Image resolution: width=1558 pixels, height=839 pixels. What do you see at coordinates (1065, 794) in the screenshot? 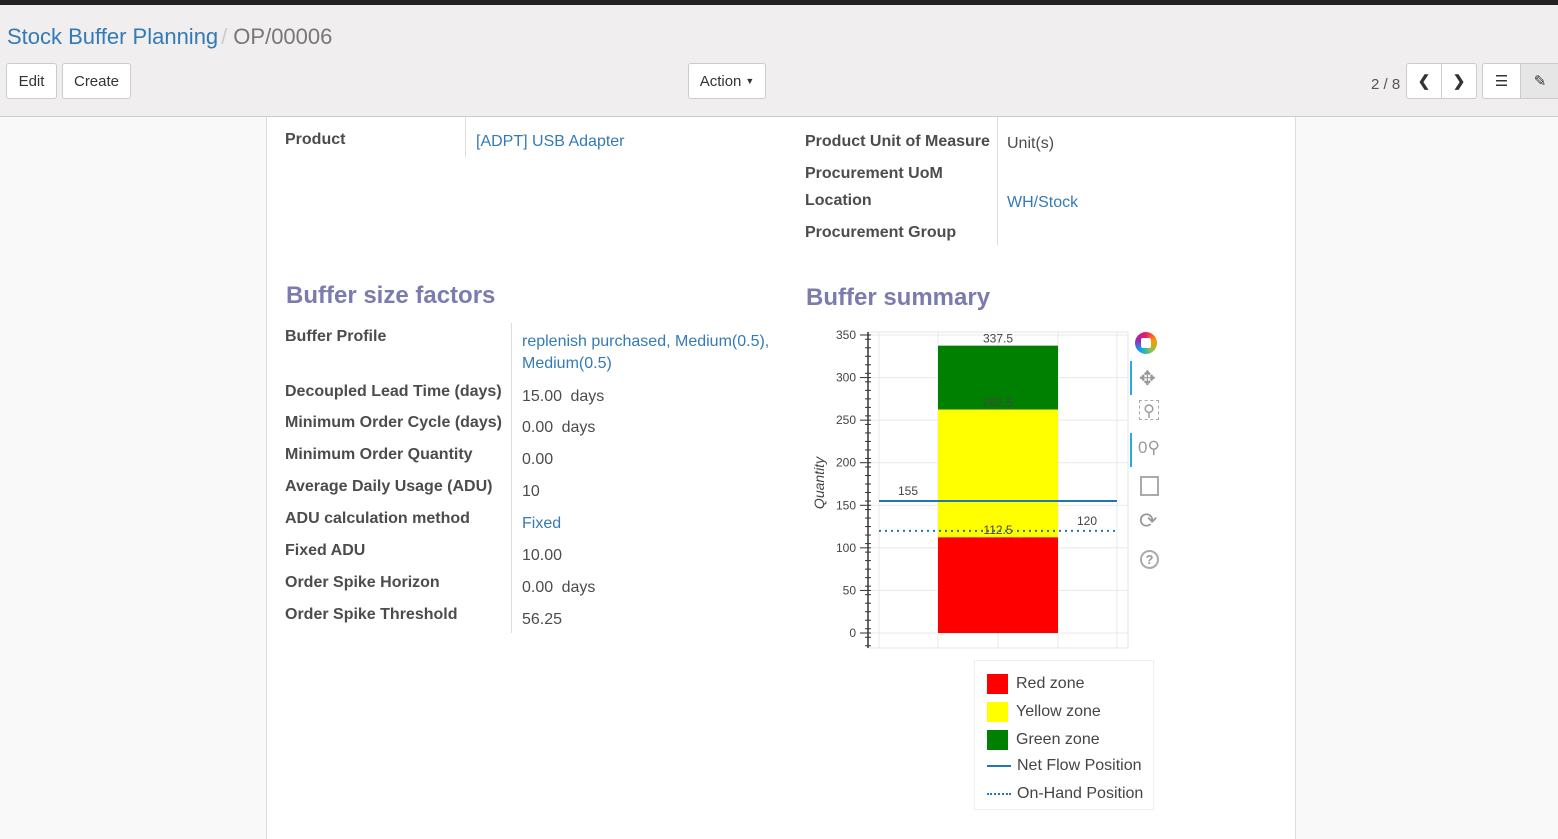
I see `legend-on-hand: On-Hand Position` at bounding box center [1065, 794].